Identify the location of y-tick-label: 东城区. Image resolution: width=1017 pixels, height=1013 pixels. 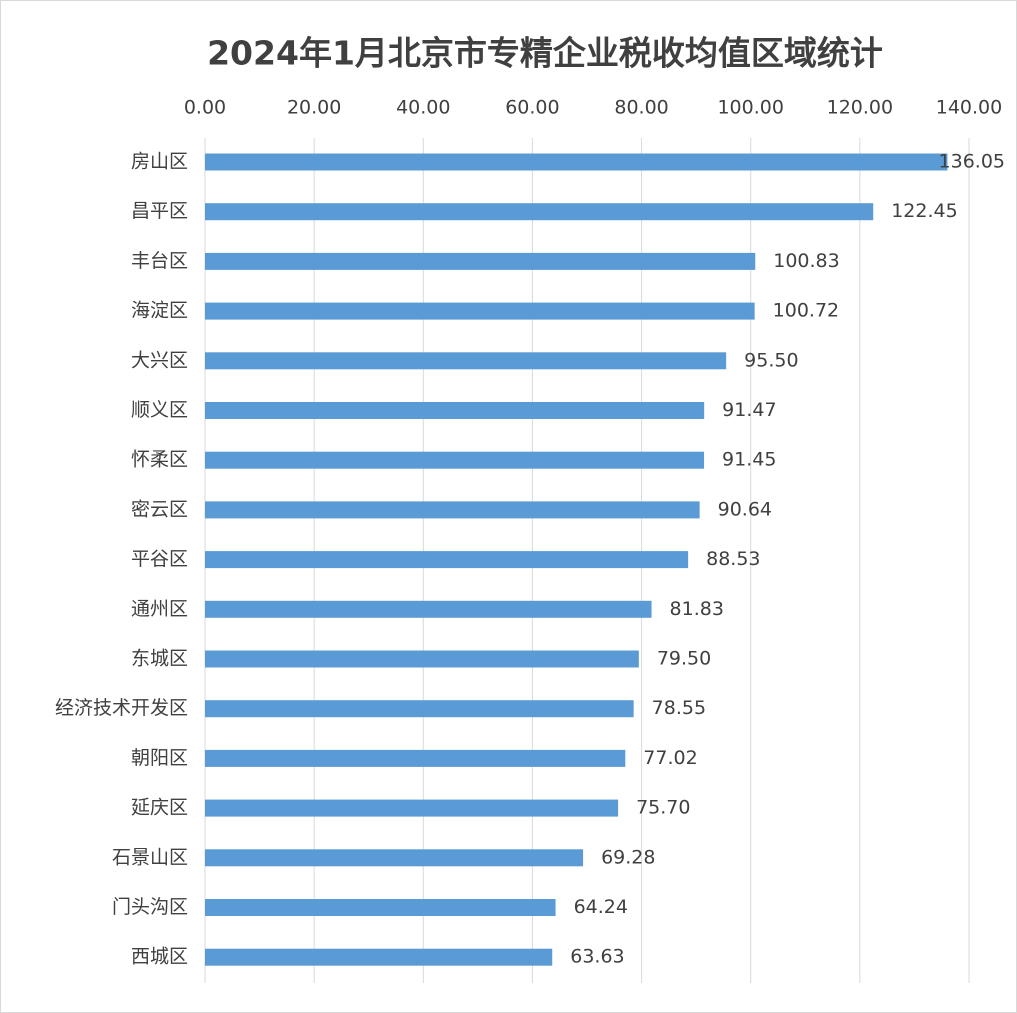
(159, 659).